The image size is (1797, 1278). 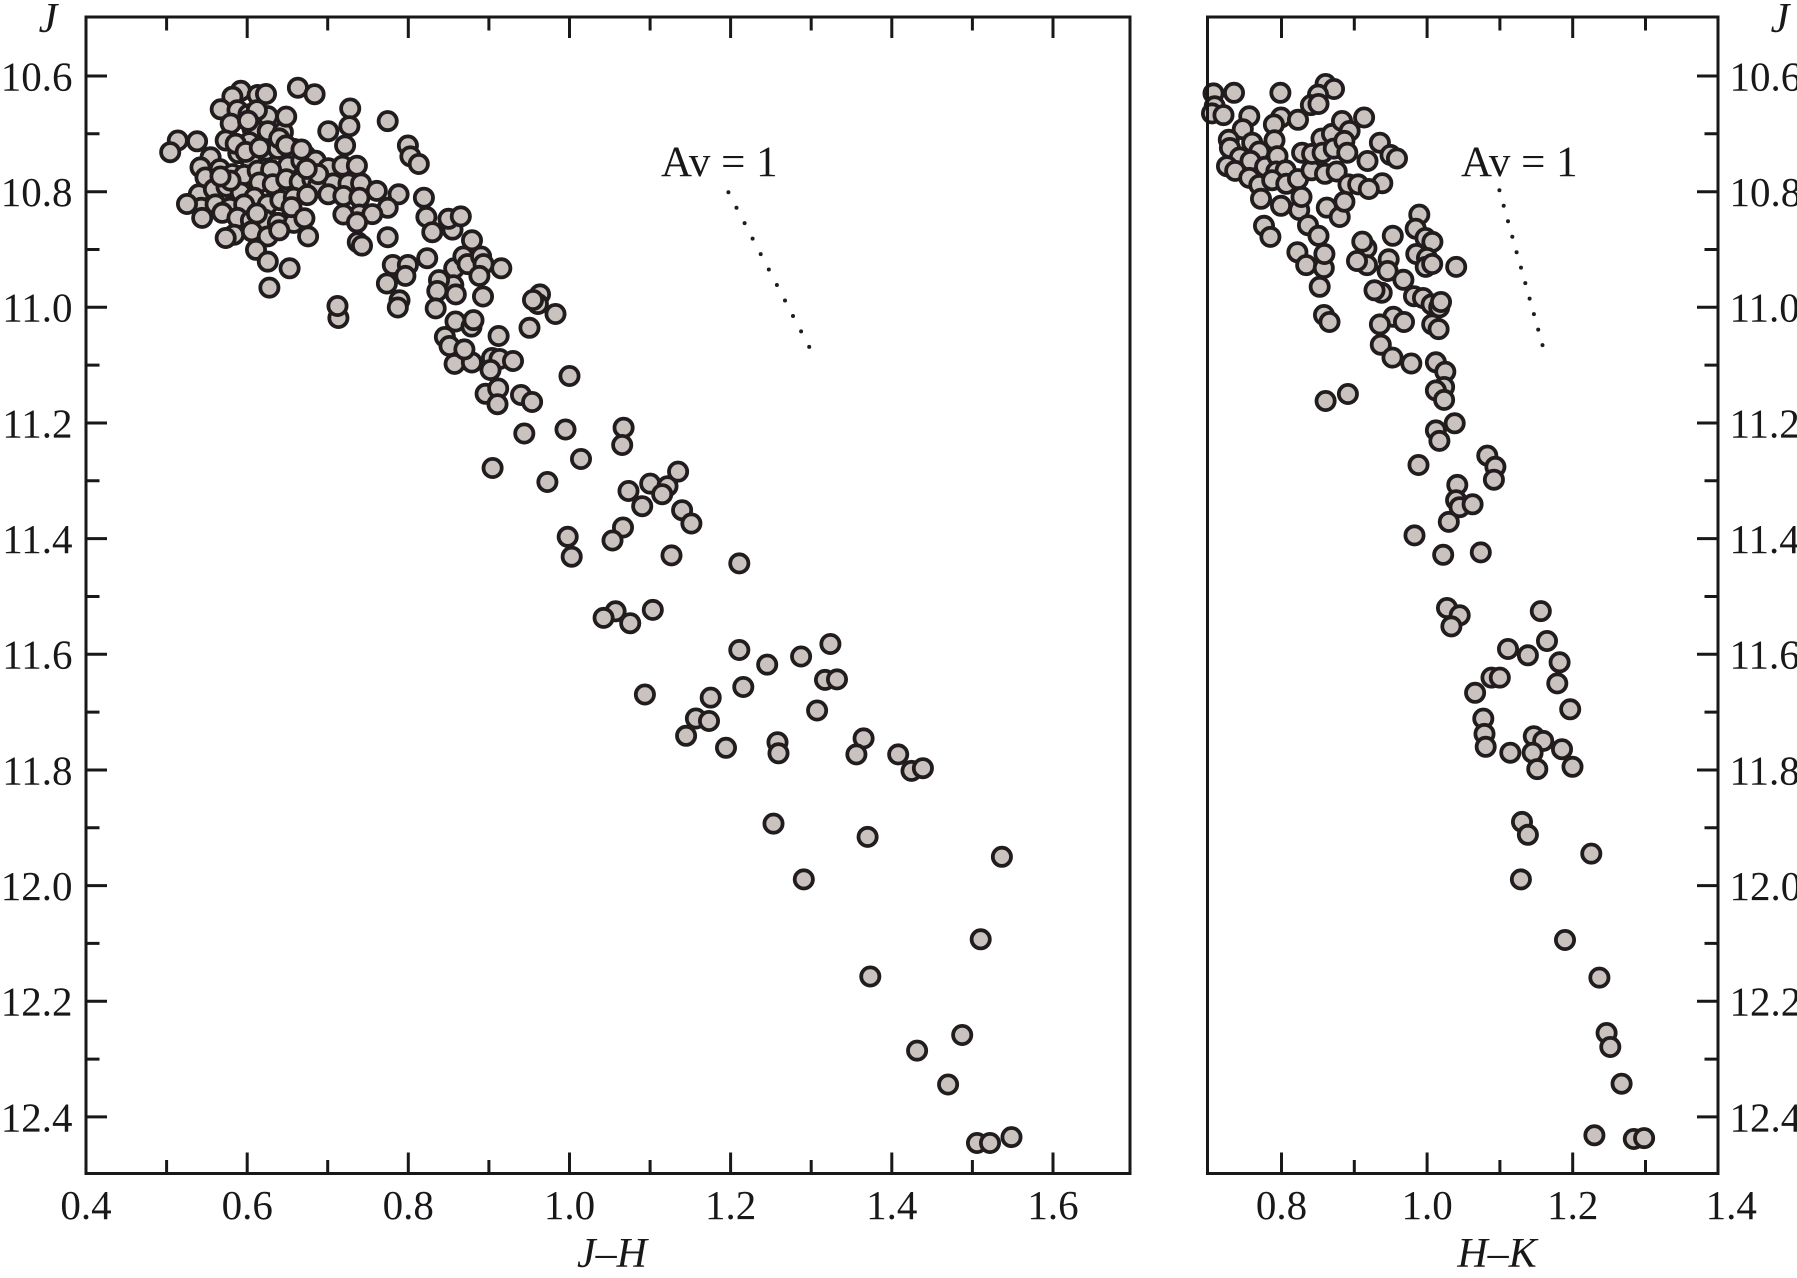 What do you see at coordinates (247, 1205) in the screenshot?
I see `svg-text: 0.6` at bounding box center [247, 1205].